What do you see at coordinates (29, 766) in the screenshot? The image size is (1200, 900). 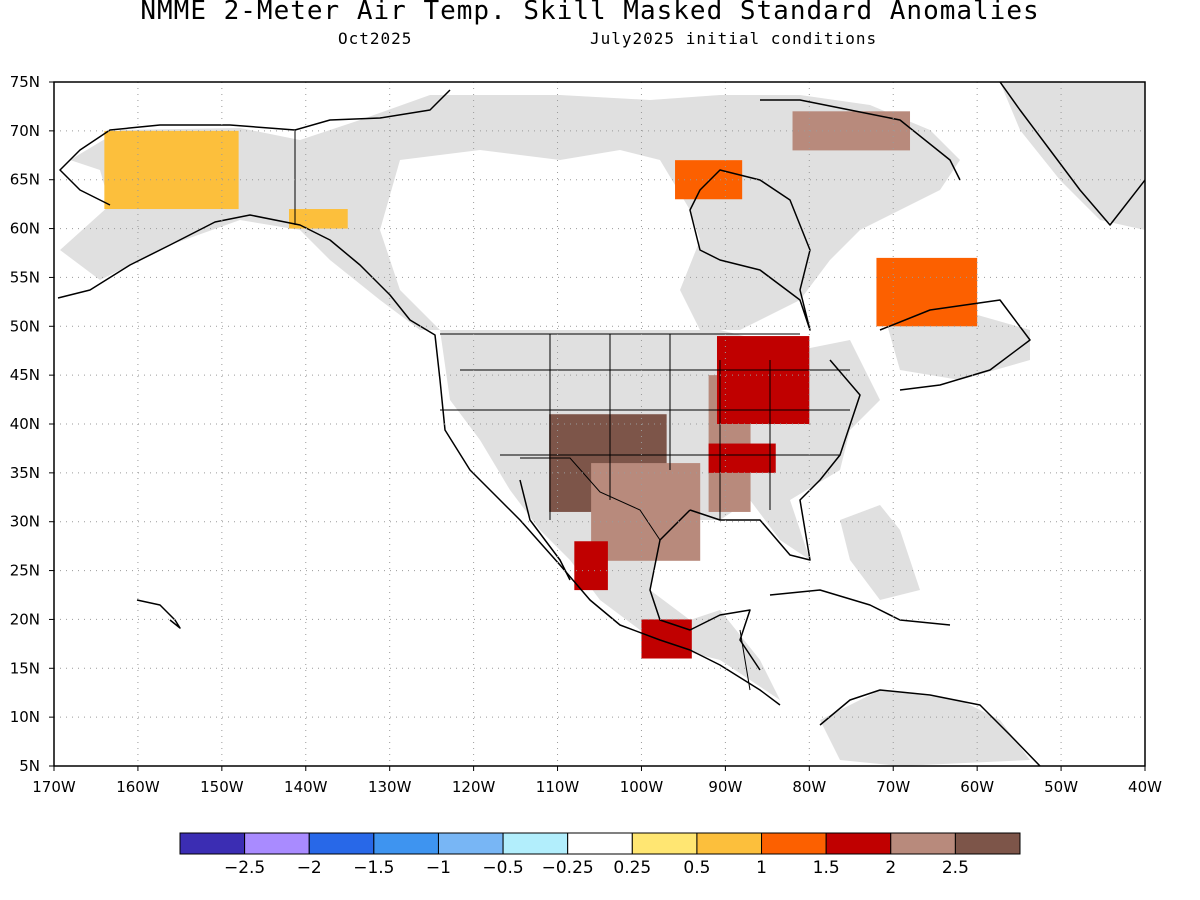 I see `lat-tick-label: 5N` at bounding box center [29, 766].